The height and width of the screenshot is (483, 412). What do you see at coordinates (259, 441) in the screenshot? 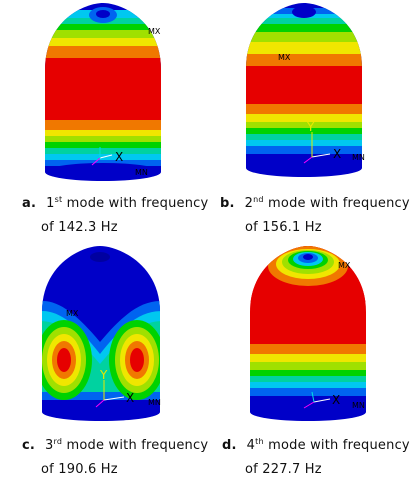
I see `ordinal-suffix: th` at bounding box center [259, 441].